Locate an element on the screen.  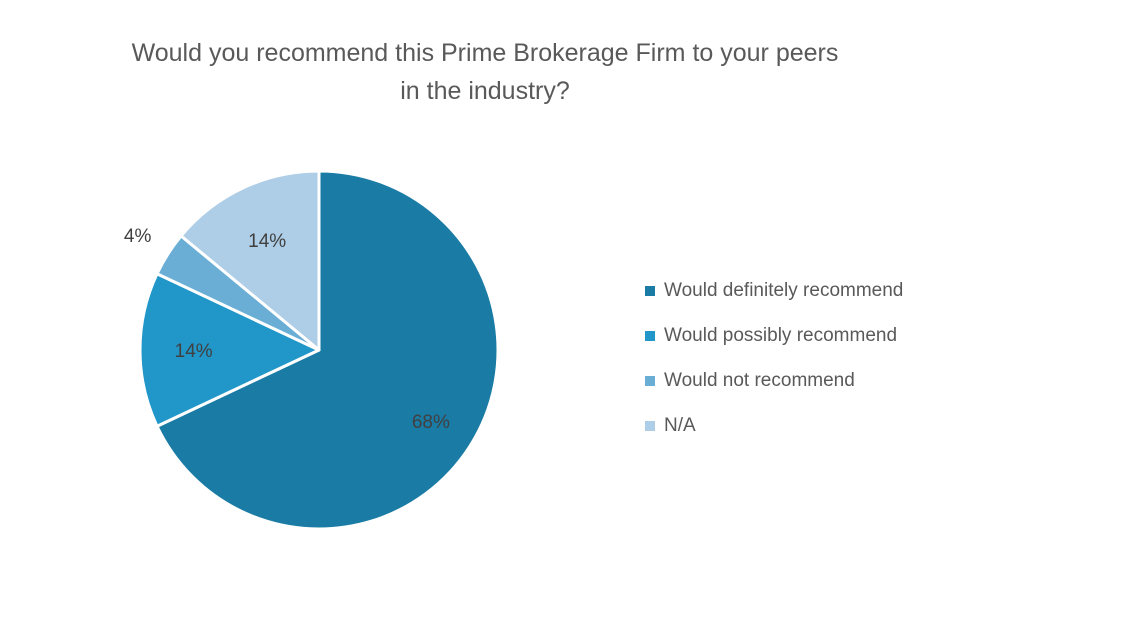
legend-item-would-possibly-recommend: Would possibly recommend is located at coordinates (774, 335).